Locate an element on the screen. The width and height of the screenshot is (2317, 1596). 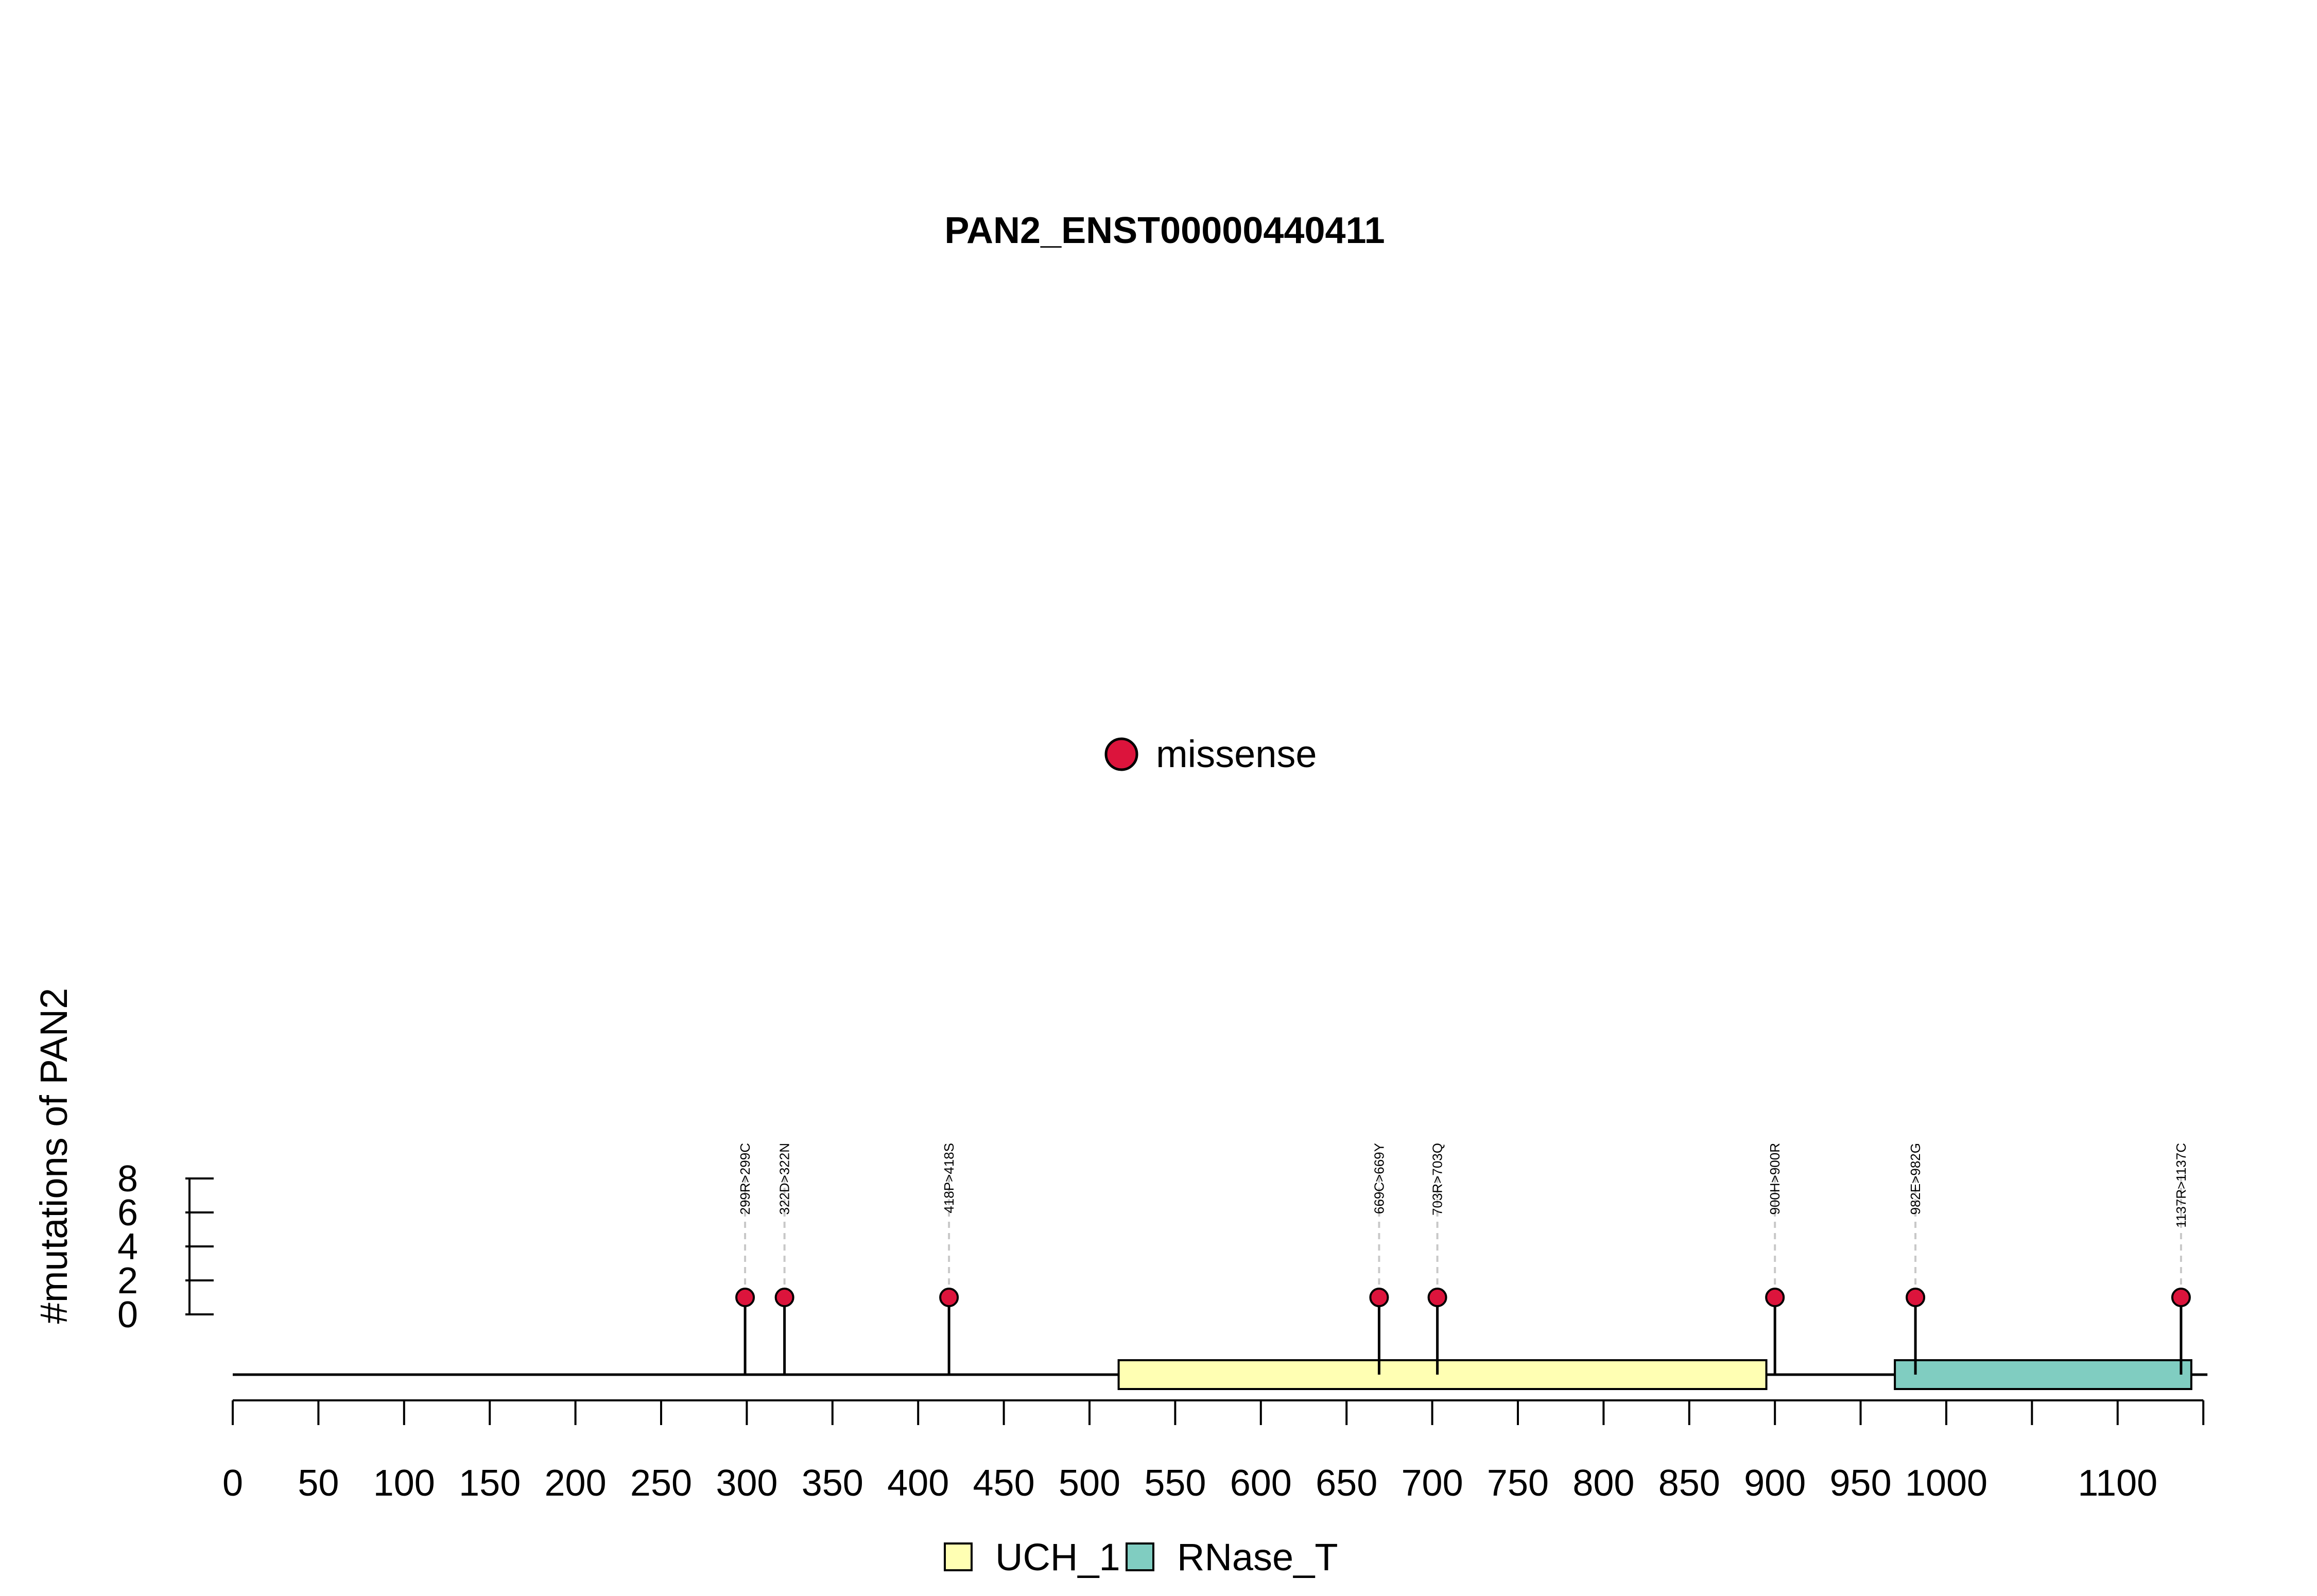
x-tick-label-1000: 1000 is located at coordinates (1946, 1483).